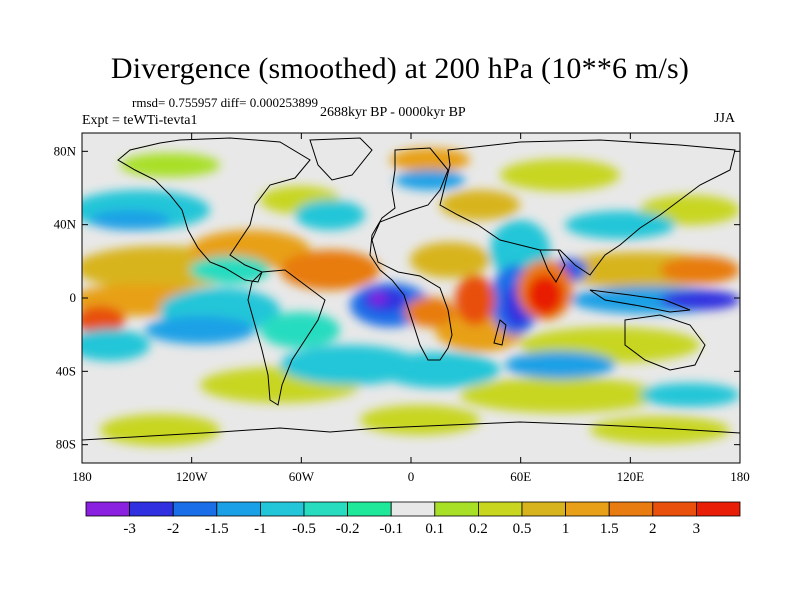  I want to click on europe-africa-coast, so click(411, 254).